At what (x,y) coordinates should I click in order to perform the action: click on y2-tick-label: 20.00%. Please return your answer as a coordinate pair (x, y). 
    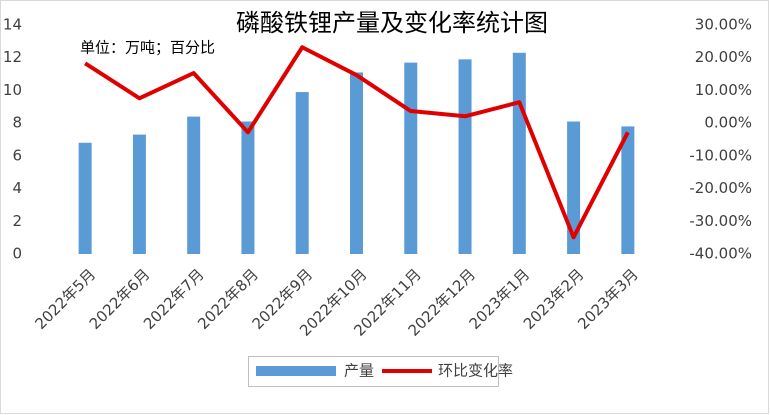
    Looking at the image, I should click on (723, 57).